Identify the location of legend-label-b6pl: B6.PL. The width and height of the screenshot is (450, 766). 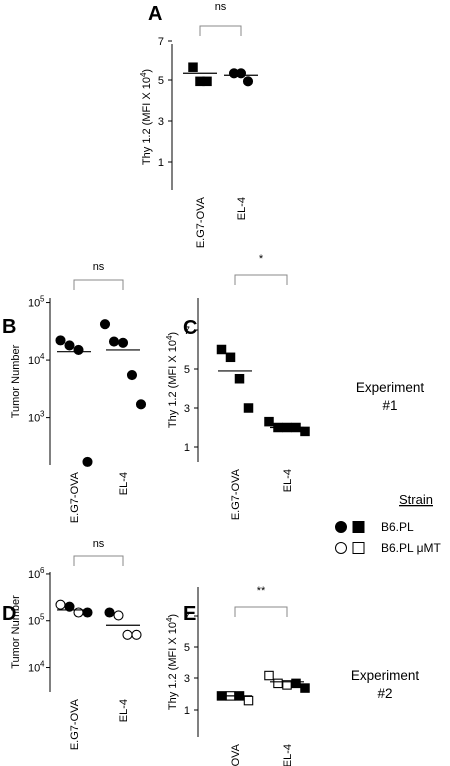
(397, 527).